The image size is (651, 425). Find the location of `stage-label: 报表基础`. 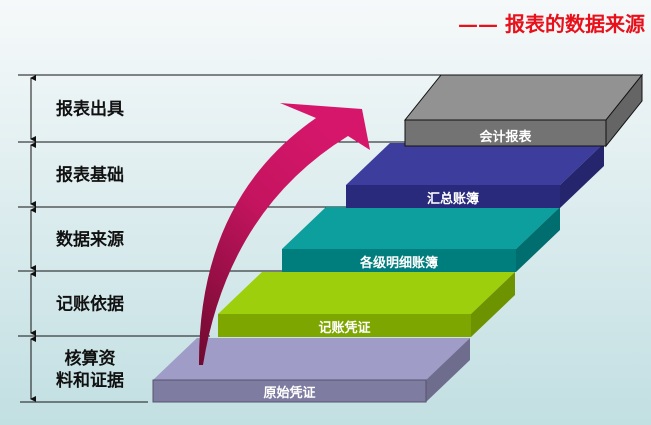

stage-label: 报表基础 is located at coordinates (90, 175).